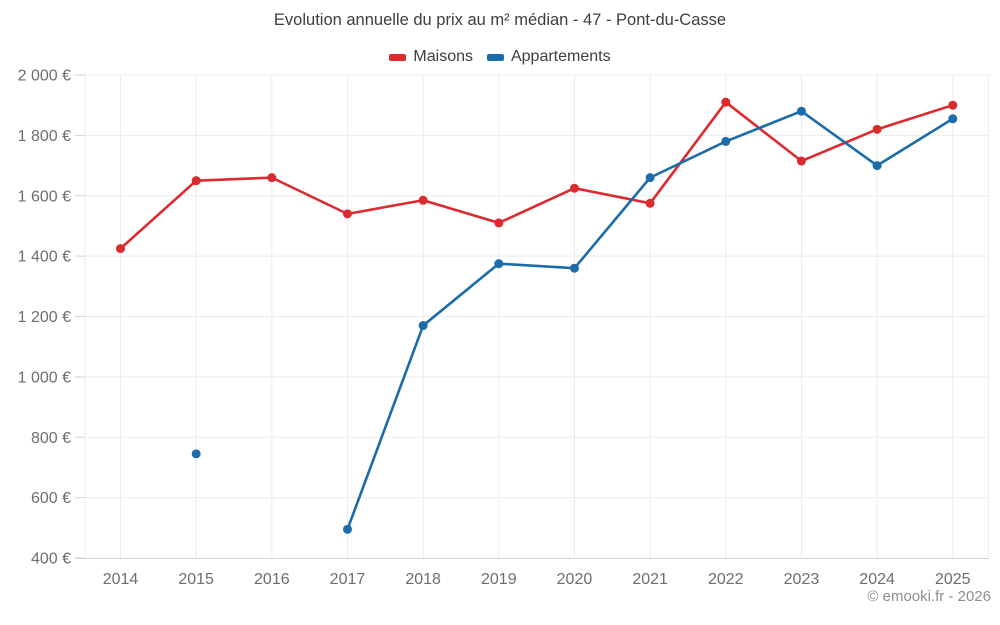 Image resolution: width=1000 pixels, height=625 pixels. What do you see at coordinates (650, 178) in the screenshot?
I see `data-point-appartements-2021` at bounding box center [650, 178].